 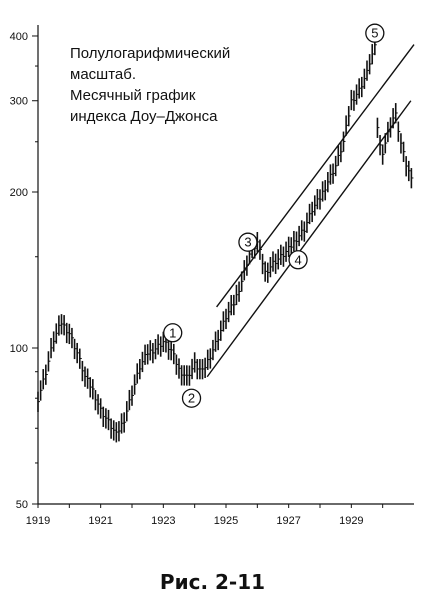 What do you see at coordinates (144, 116) in the screenshot?
I see `annotation-line-4: индекса Доу–Джонса` at bounding box center [144, 116].